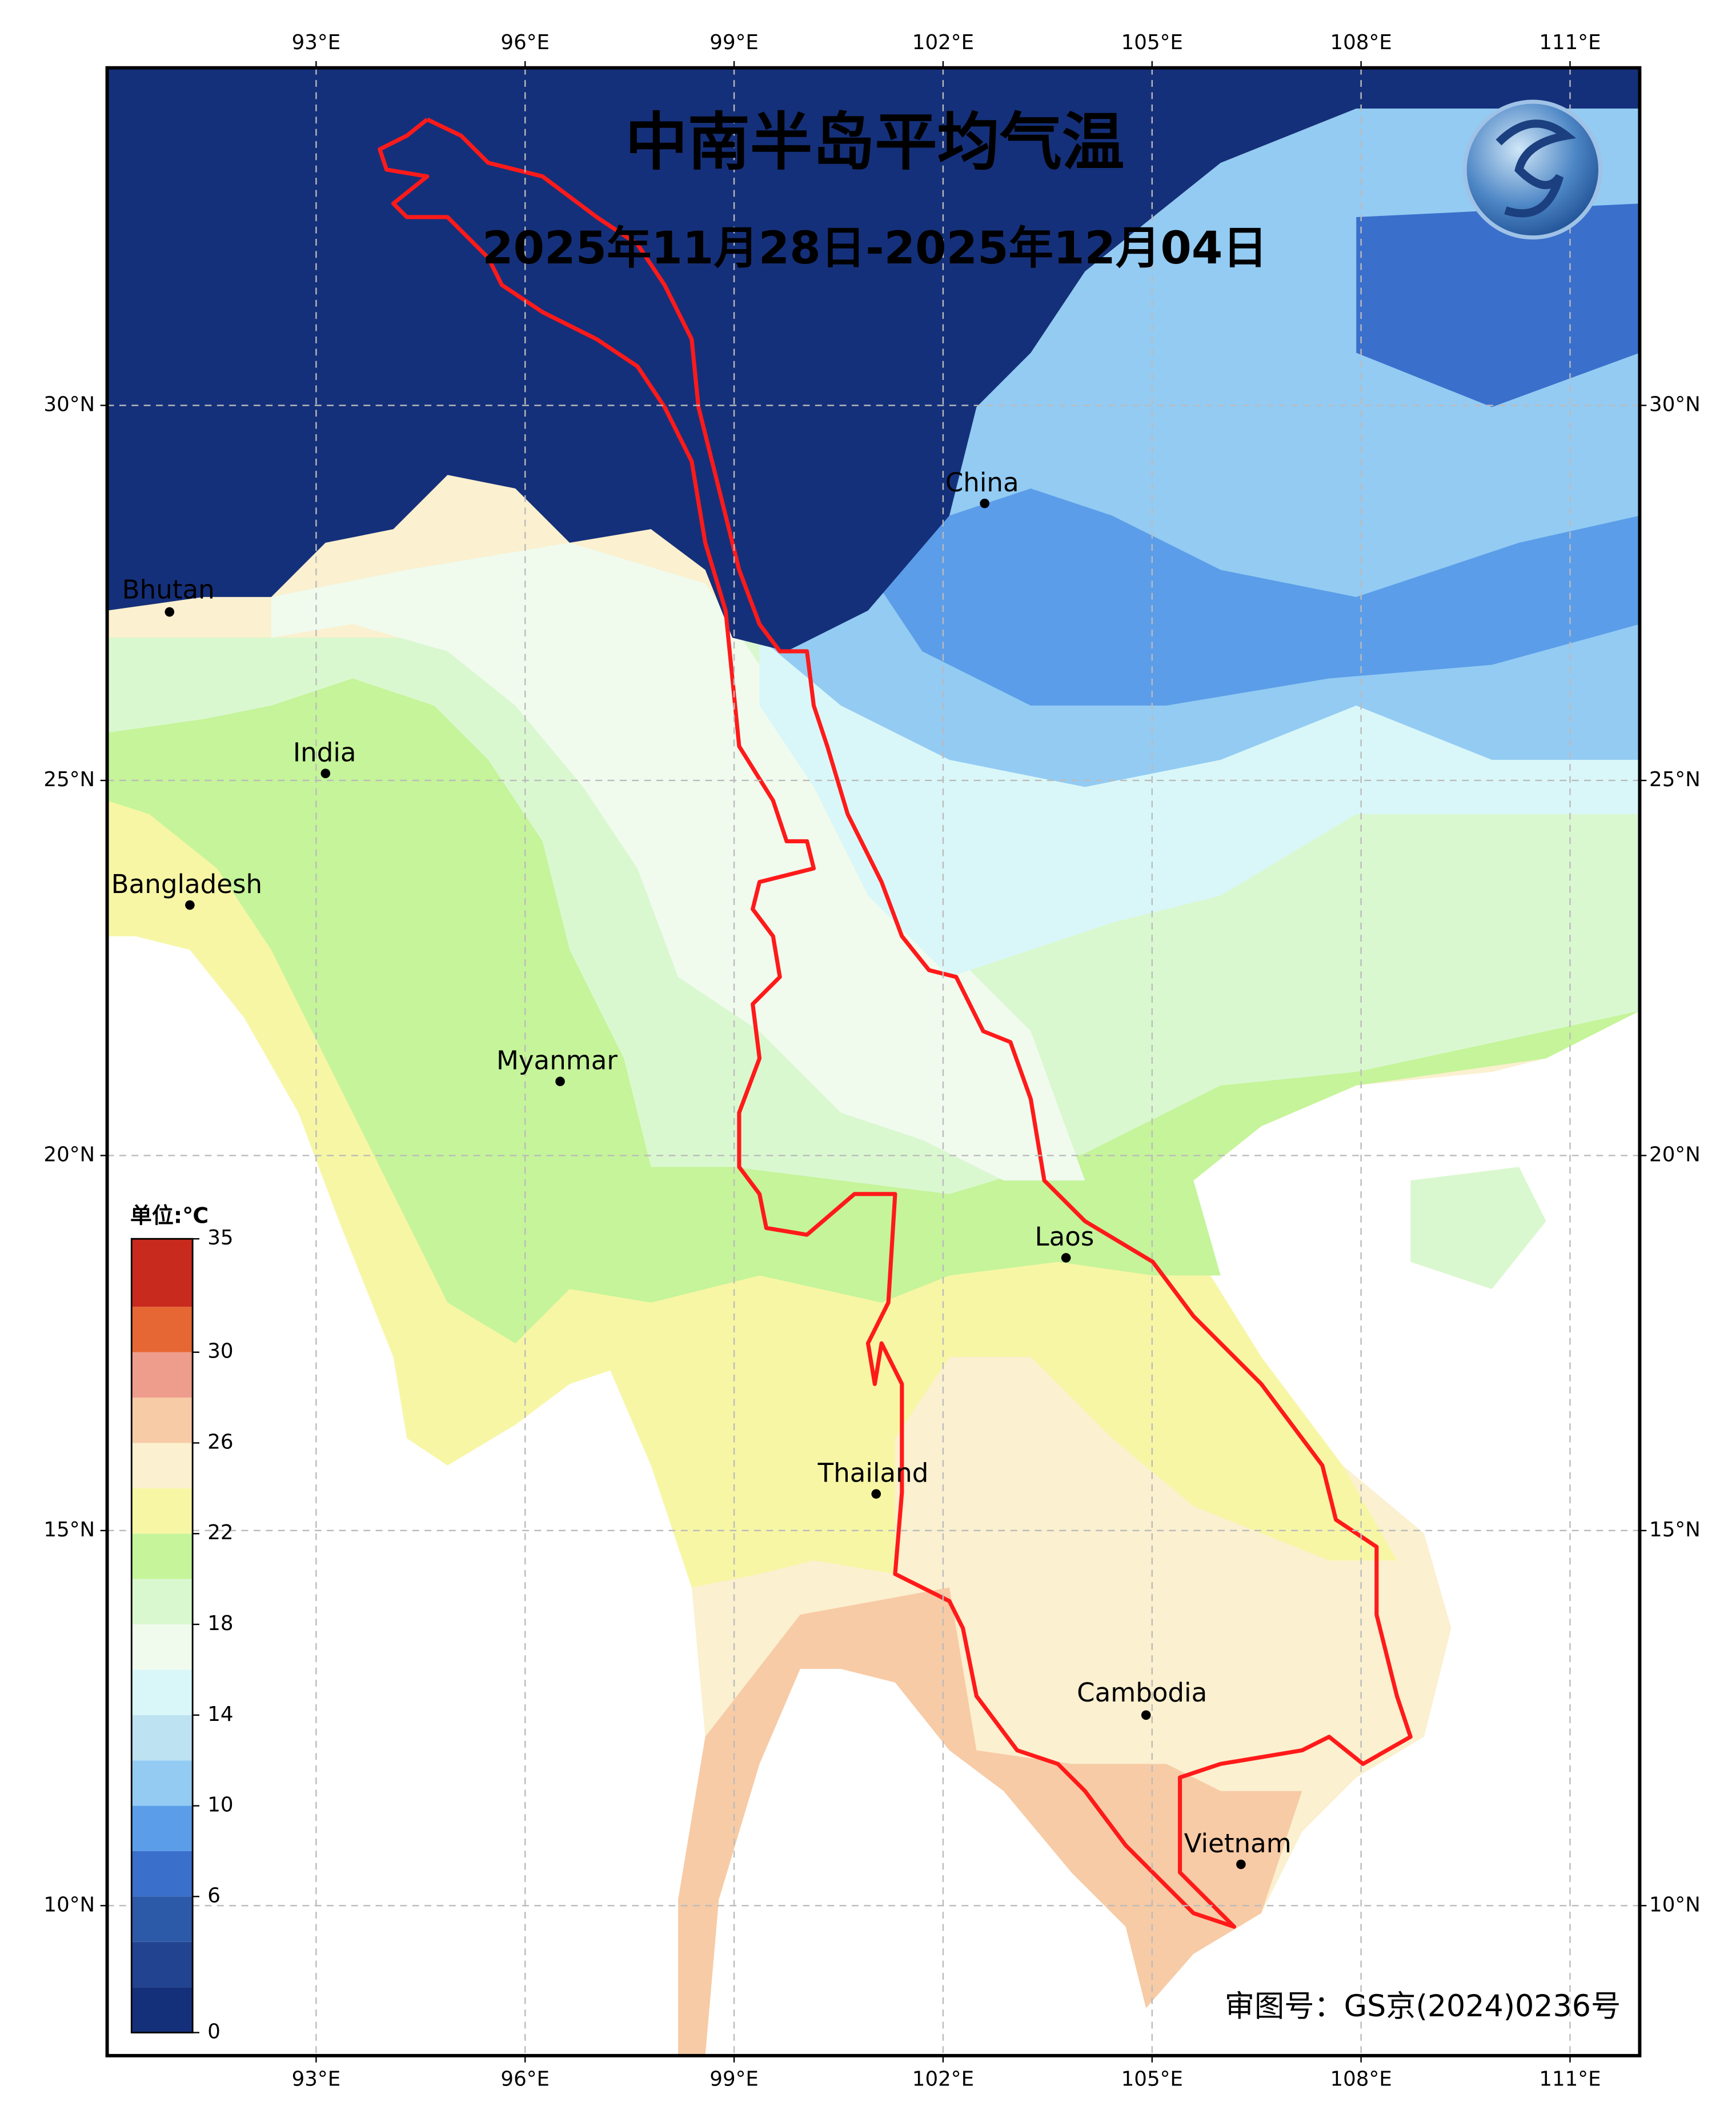 The image size is (1736, 2114). What do you see at coordinates (873, 1473) in the screenshot?
I see `country-label: Thailand` at bounding box center [873, 1473].